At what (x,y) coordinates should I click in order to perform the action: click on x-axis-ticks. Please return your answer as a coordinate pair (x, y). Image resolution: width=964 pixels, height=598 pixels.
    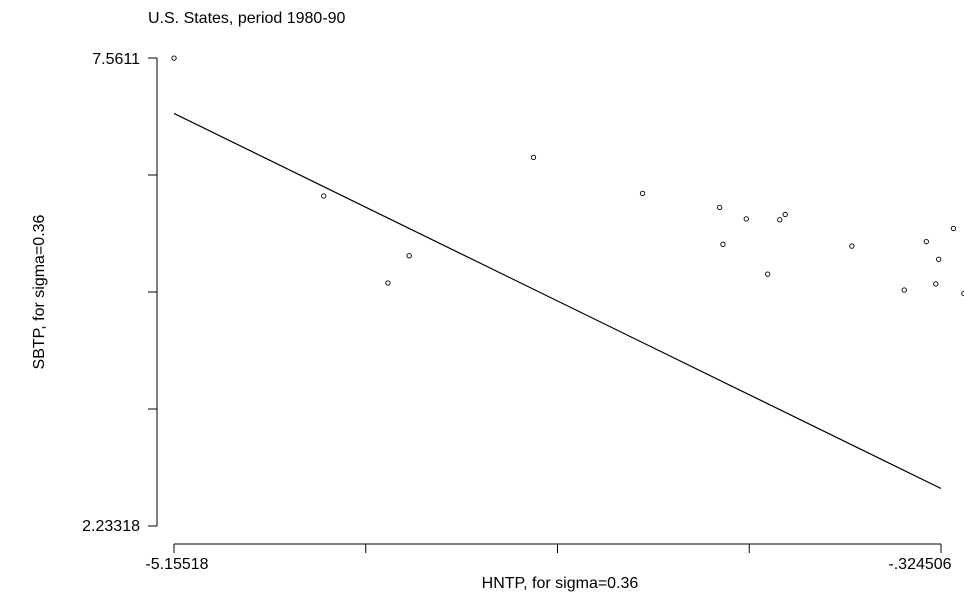
    Looking at the image, I should click on (557, 548).